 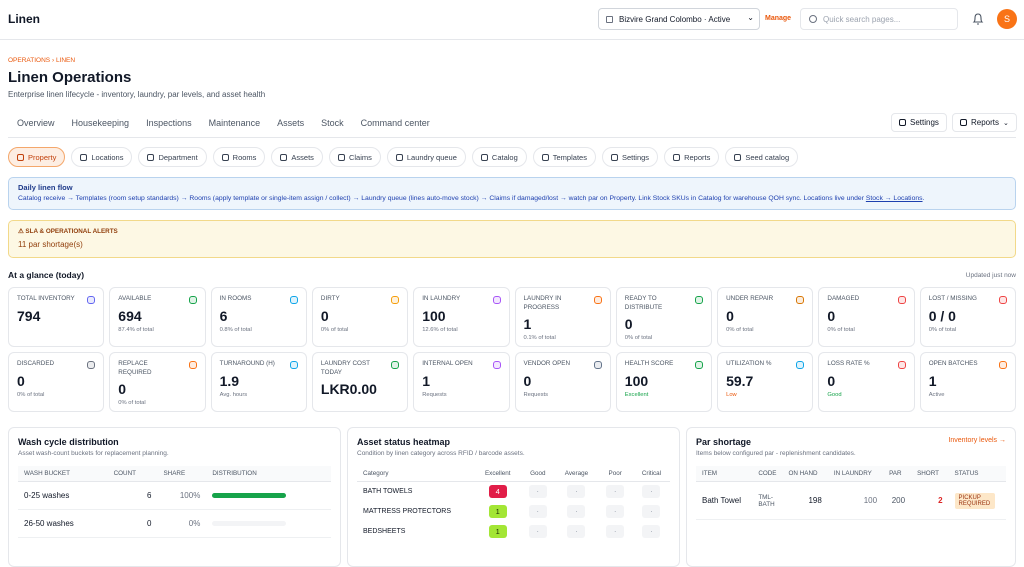 I want to click on tab: Command center, so click(x=395, y=123).